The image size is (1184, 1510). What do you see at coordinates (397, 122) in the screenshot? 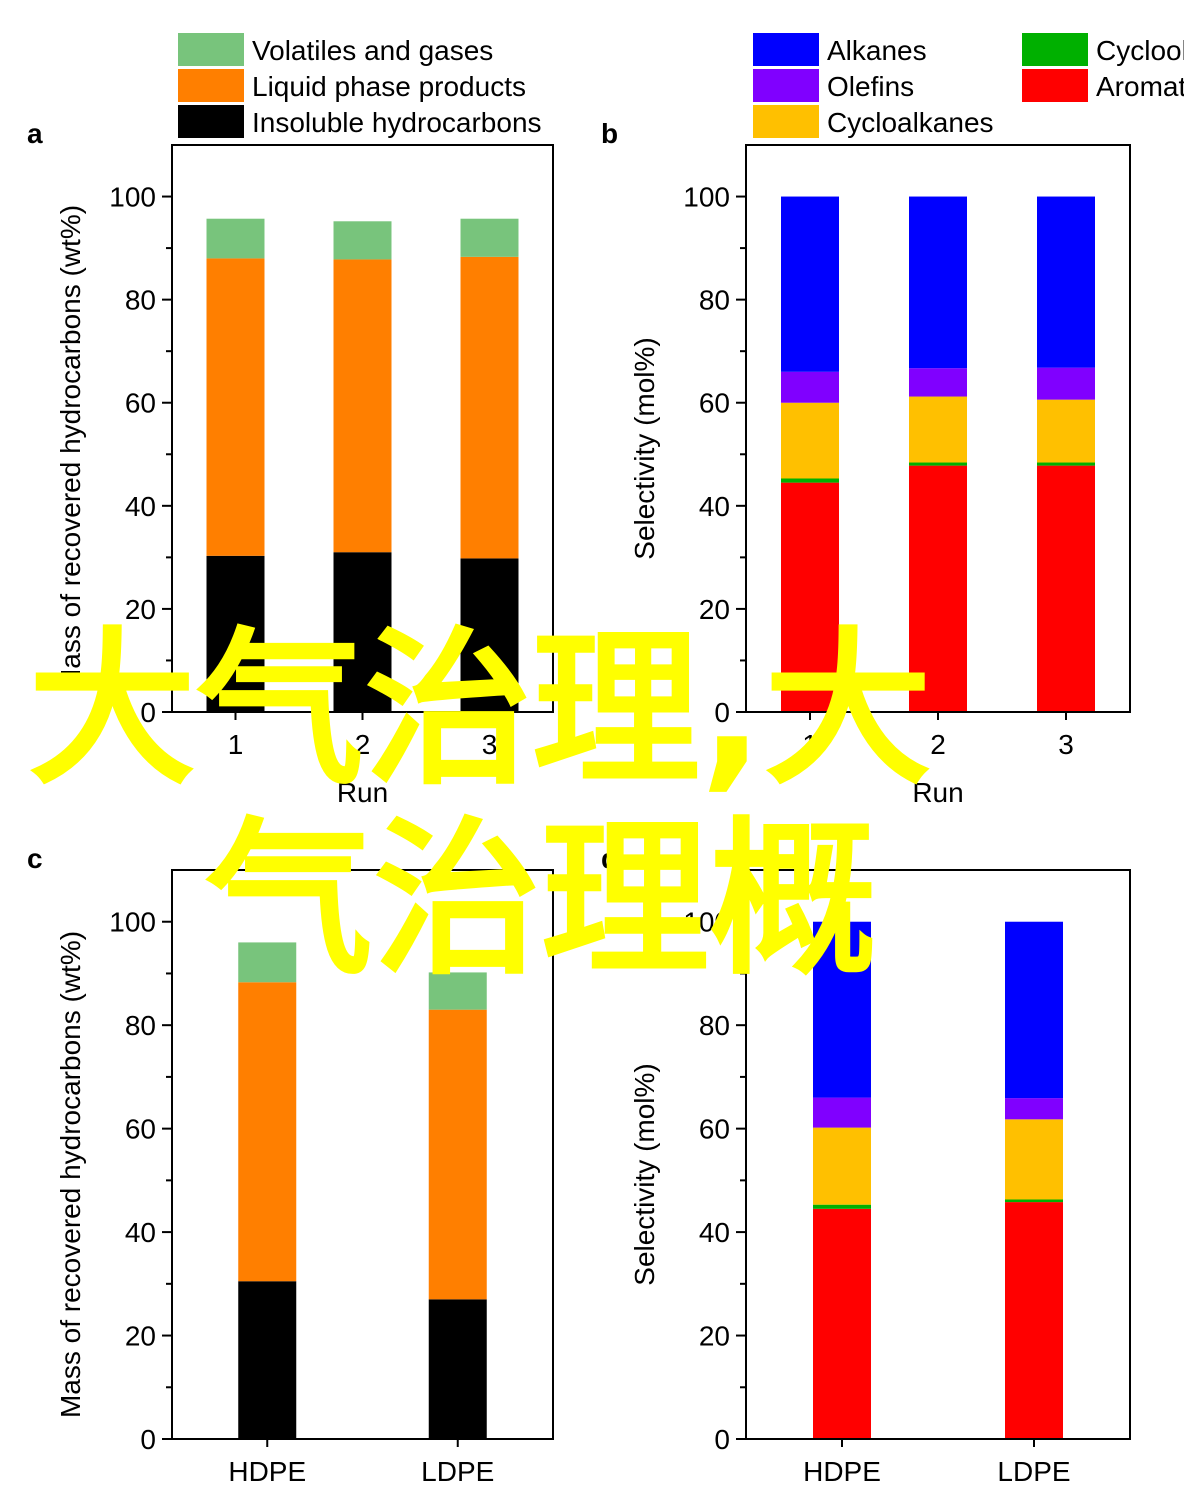
I see `legend-label: Insoluble hydrocarbons` at bounding box center [397, 122].